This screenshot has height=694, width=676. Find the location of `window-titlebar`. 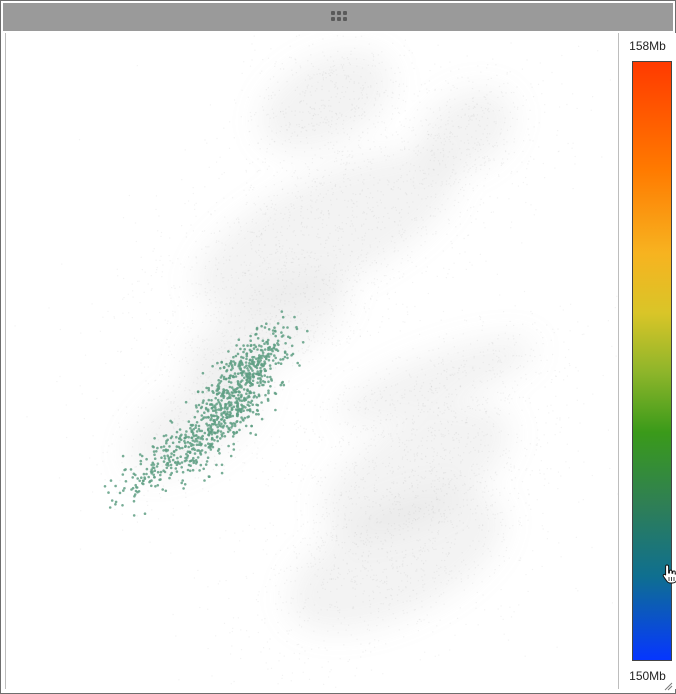

window-titlebar is located at coordinates (338, 17).